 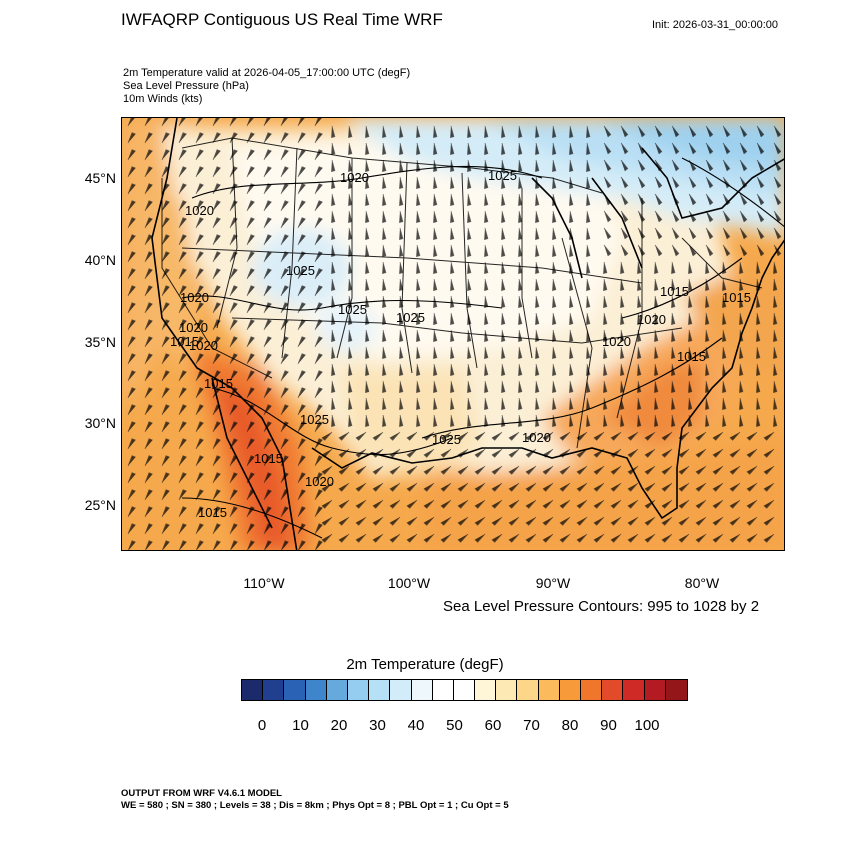 What do you see at coordinates (715, 25) in the screenshot?
I see `init-time: Init: 2026-03-31_00:00:00` at bounding box center [715, 25].